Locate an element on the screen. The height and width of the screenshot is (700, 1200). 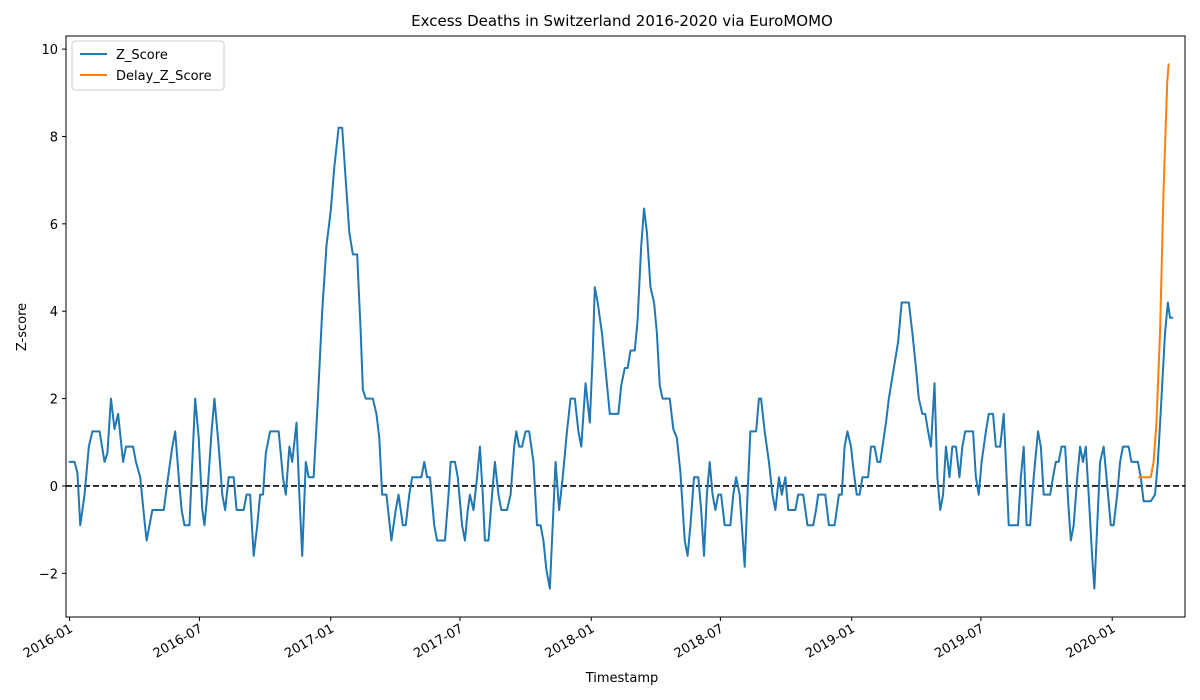
legend-label-z-score: Z_Score is located at coordinates (142, 55).